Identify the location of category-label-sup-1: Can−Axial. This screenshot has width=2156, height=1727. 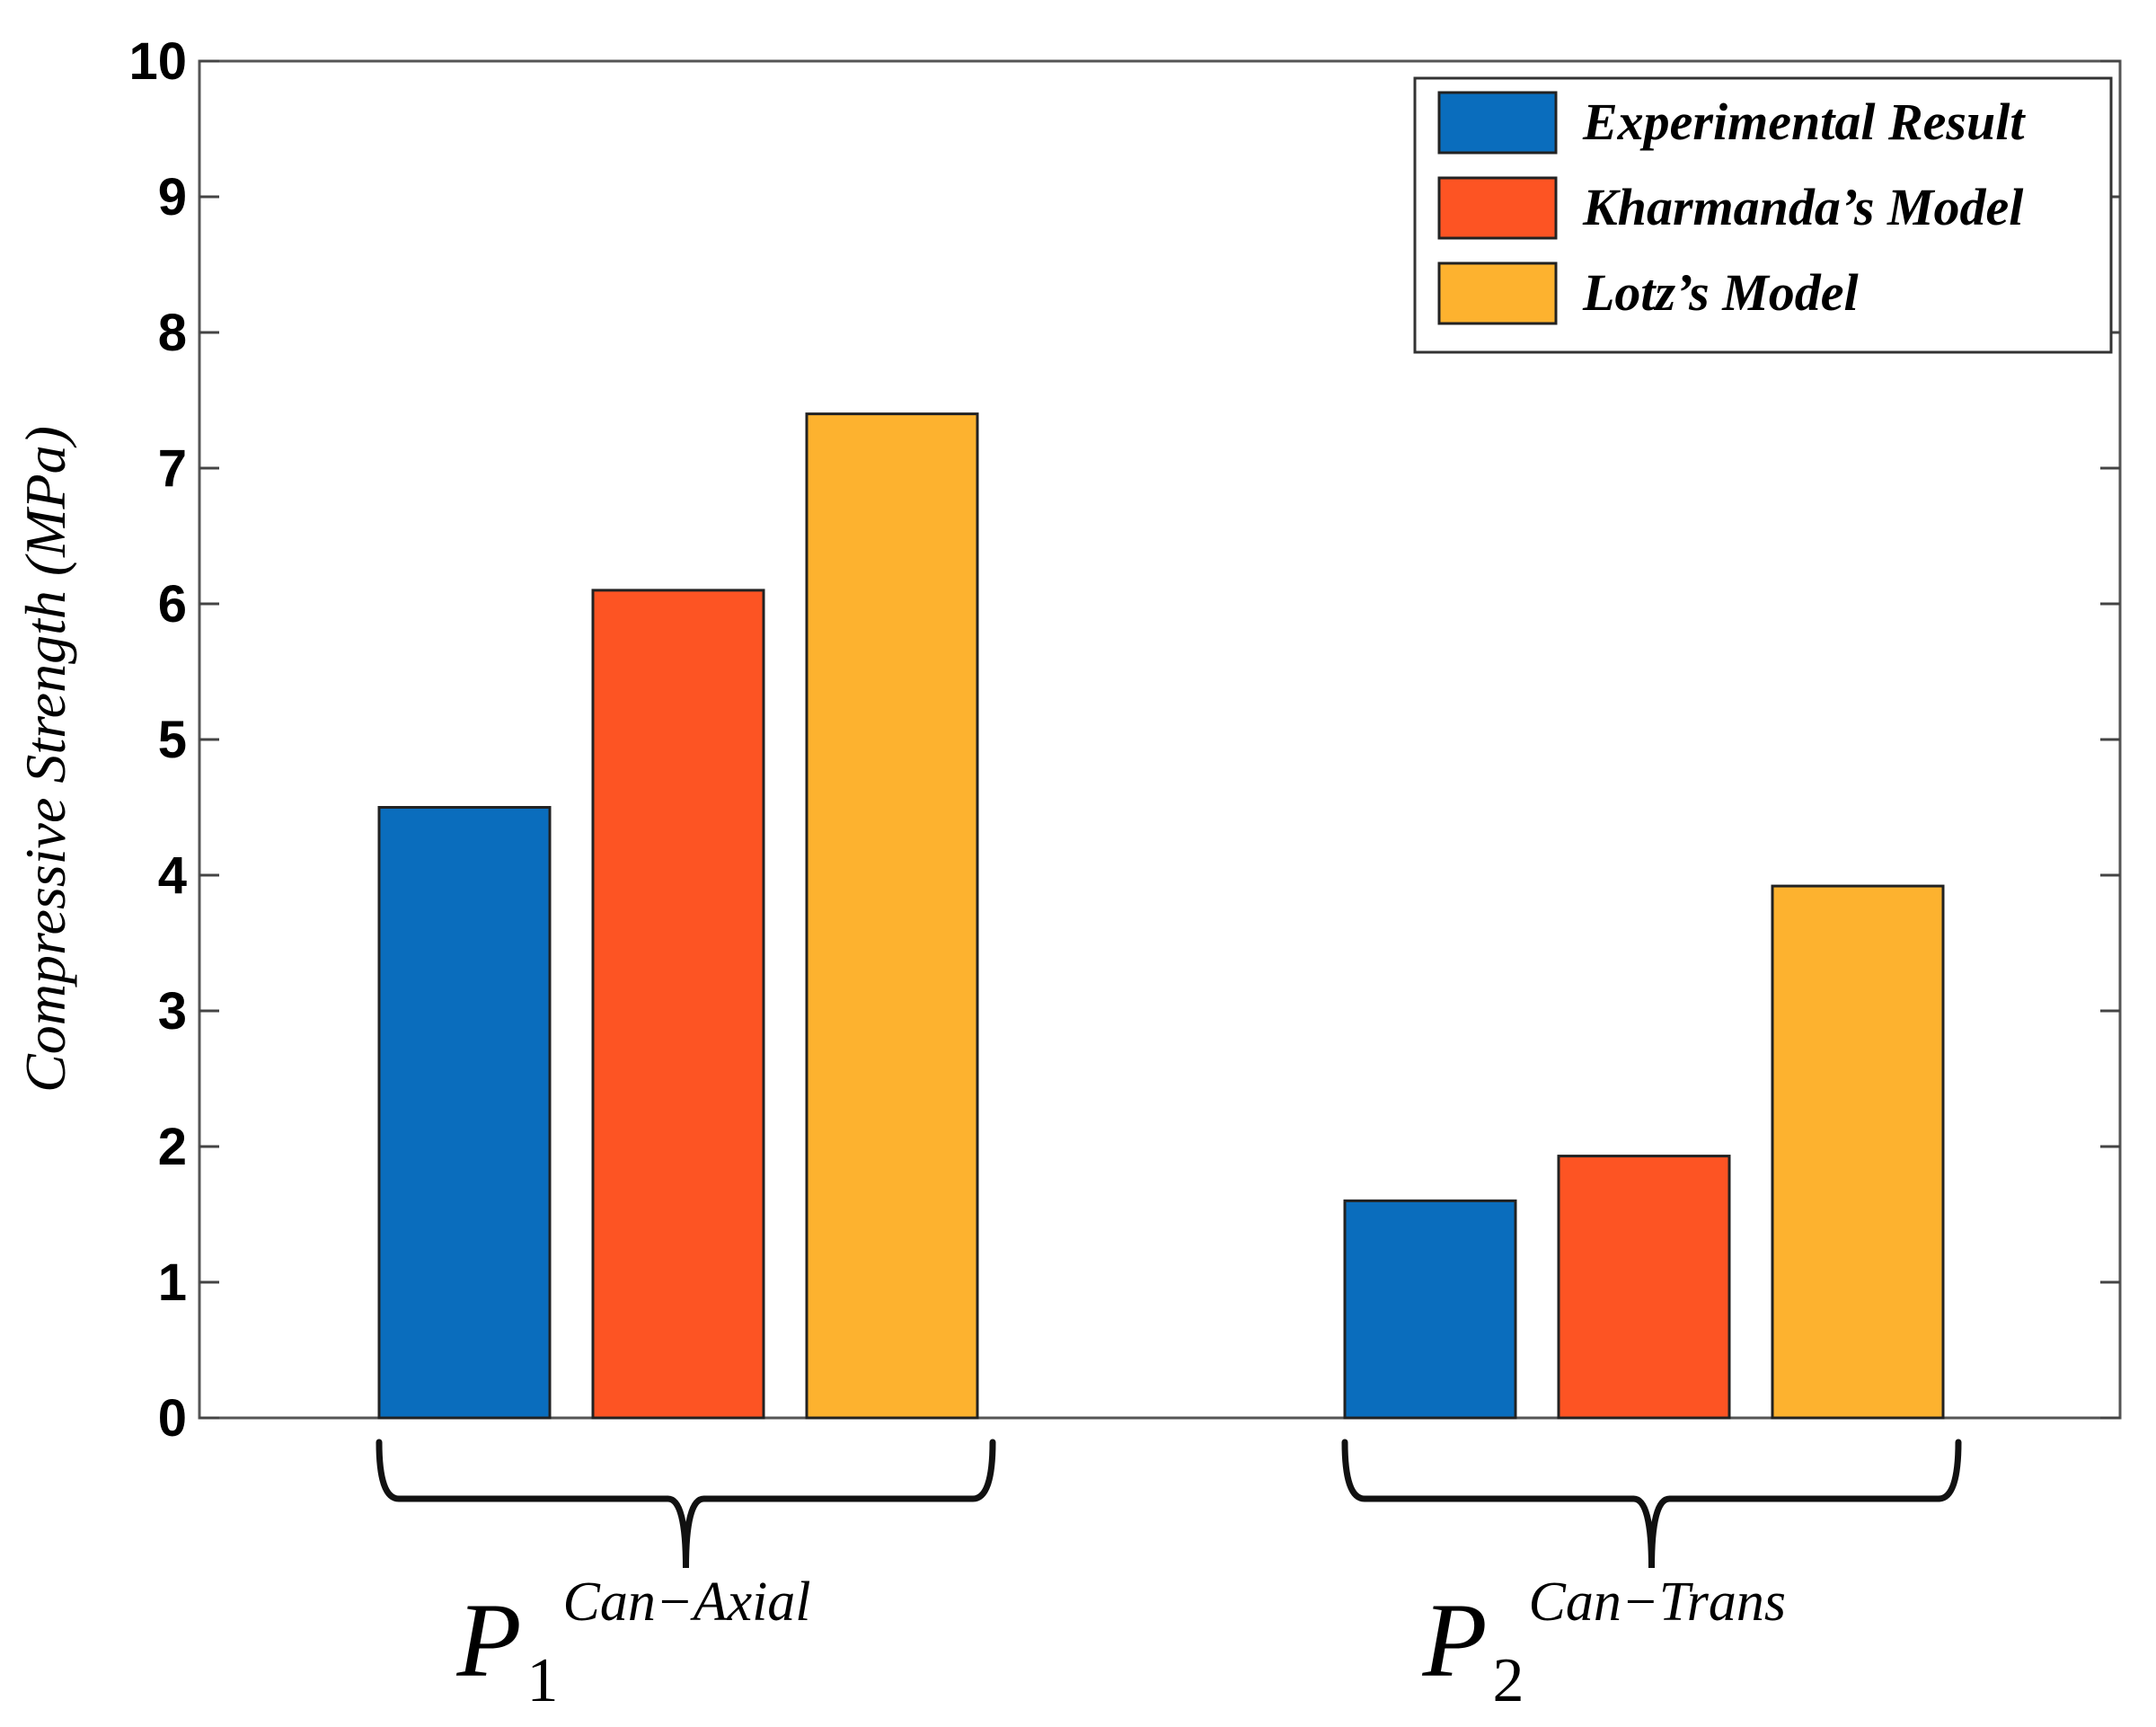
(687, 1603).